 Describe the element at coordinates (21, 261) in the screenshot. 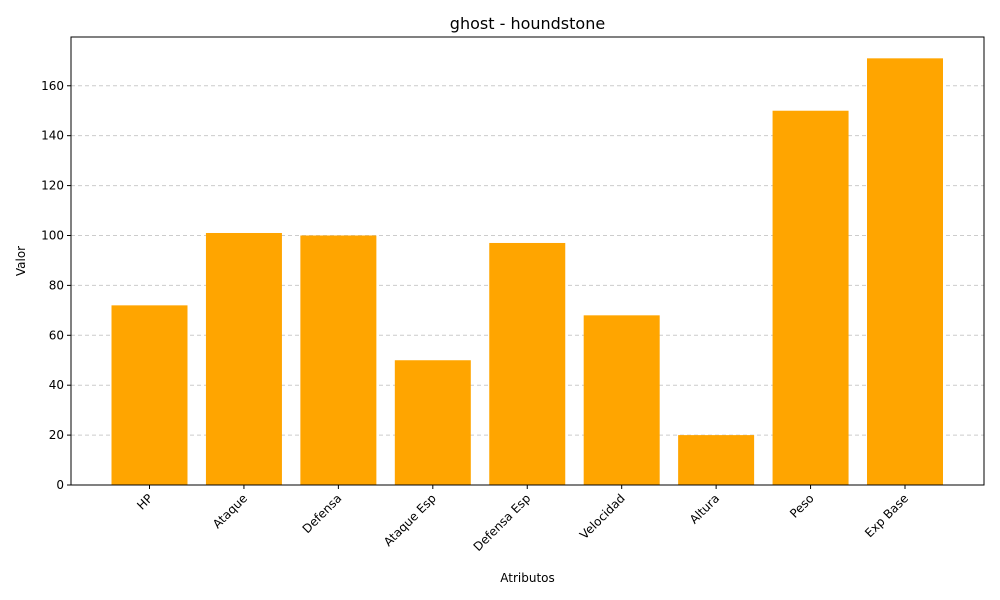

I see `y-axis-label: Valor` at that location.